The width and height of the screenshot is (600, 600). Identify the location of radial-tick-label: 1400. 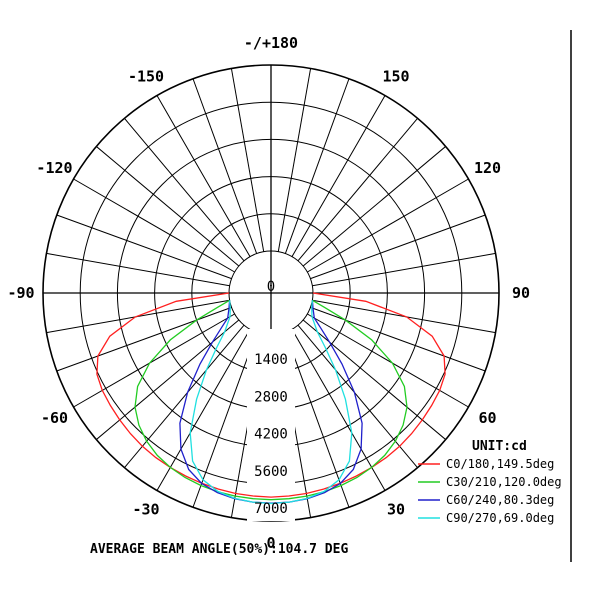
(271, 360).